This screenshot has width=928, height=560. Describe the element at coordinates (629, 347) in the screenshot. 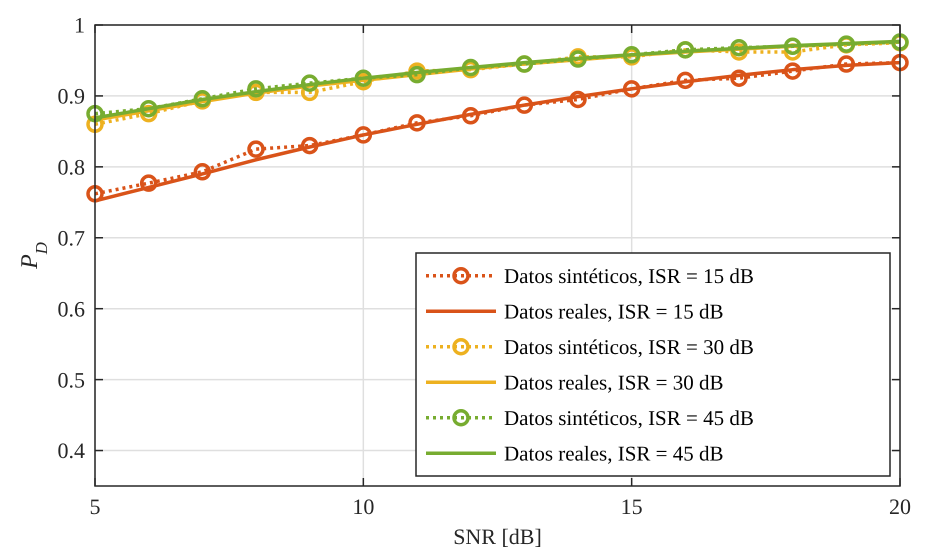

I see `legend-label: Datos sintéticos, ISR = 30 dB` at that location.